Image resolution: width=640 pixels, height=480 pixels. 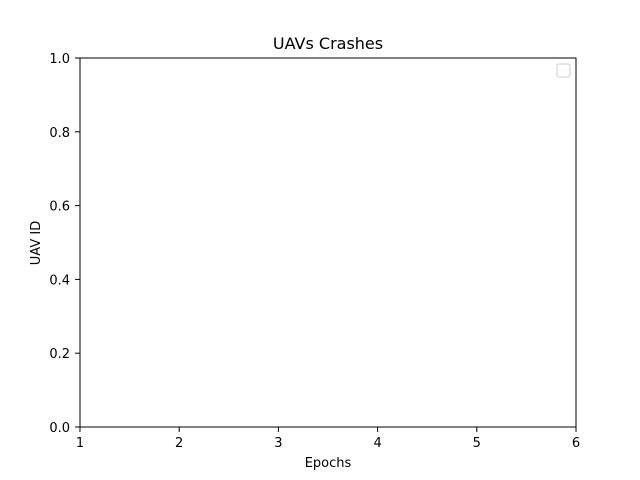 What do you see at coordinates (278, 443) in the screenshot?
I see `x-tick-label: 3` at bounding box center [278, 443].